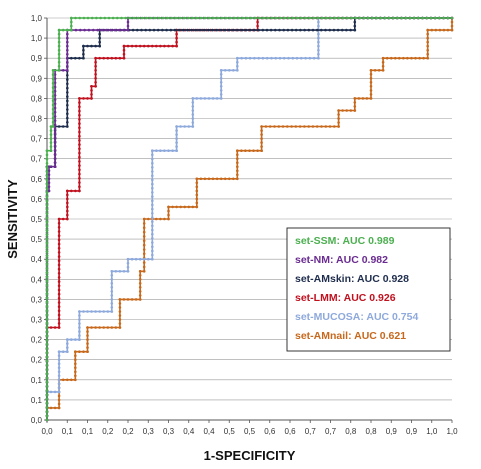 Image resolution: width=481 pixels, height=469 pixels. What do you see at coordinates (412, 431) in the screenshot?
I see `x-tick-label: 0,9` at bounding box center [412, 431].